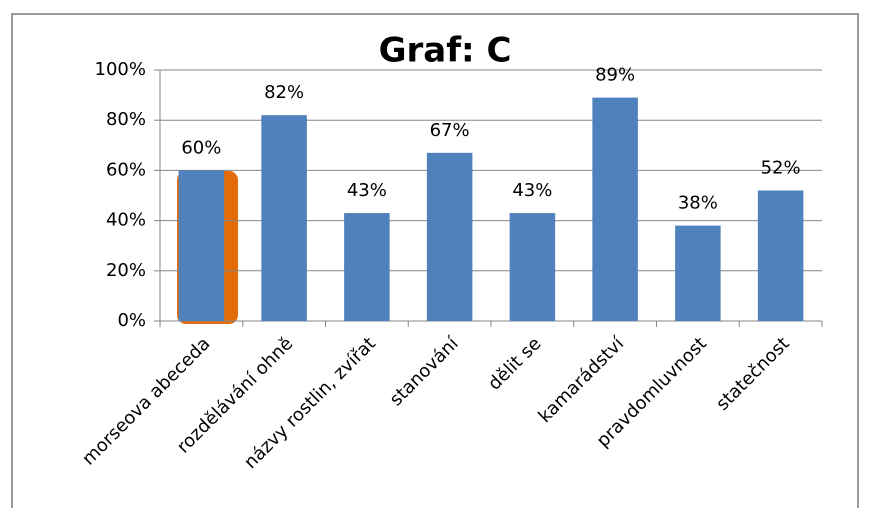 The image size is (875, 508). I want to click on data-label: 52%, so click(781, 167).